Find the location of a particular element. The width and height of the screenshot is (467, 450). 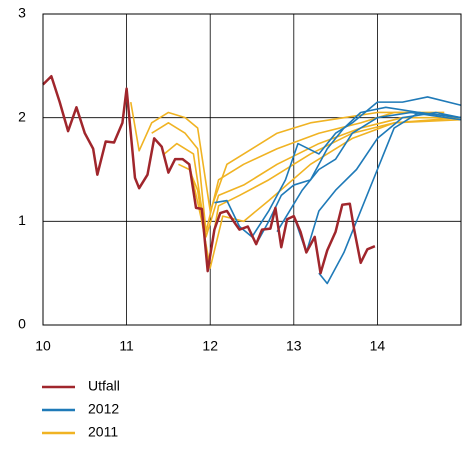

y-tick-label: 3 is located at coordinates (22, 13).